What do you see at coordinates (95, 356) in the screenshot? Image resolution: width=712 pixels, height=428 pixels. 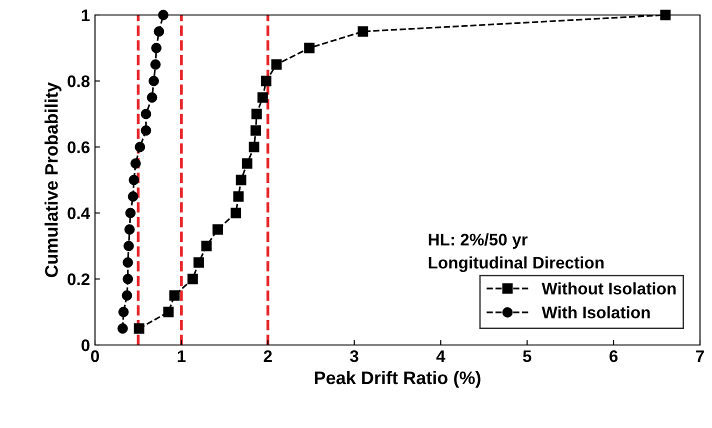 I see `x-tick-label: 0` at bounding box center [95, 356].